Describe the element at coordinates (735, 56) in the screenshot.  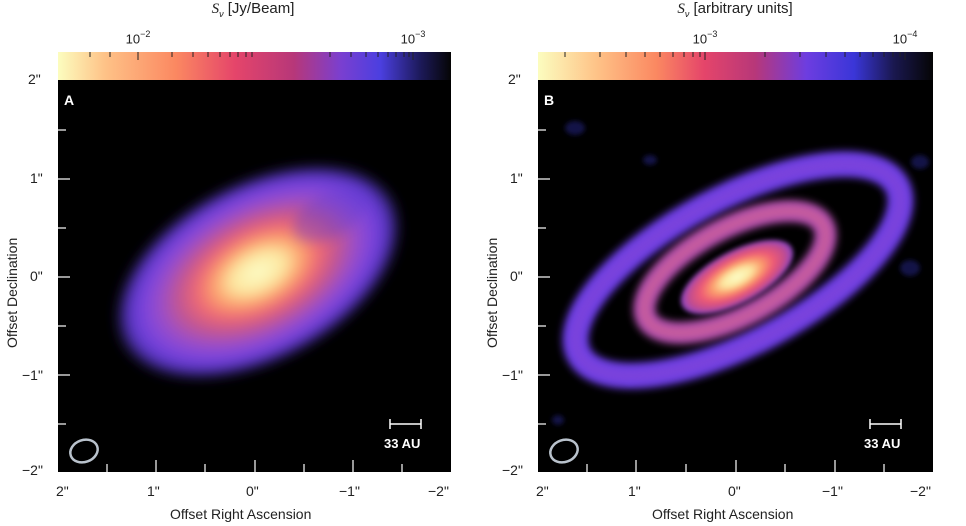
I see `colorbar-ticks-b` at that location.